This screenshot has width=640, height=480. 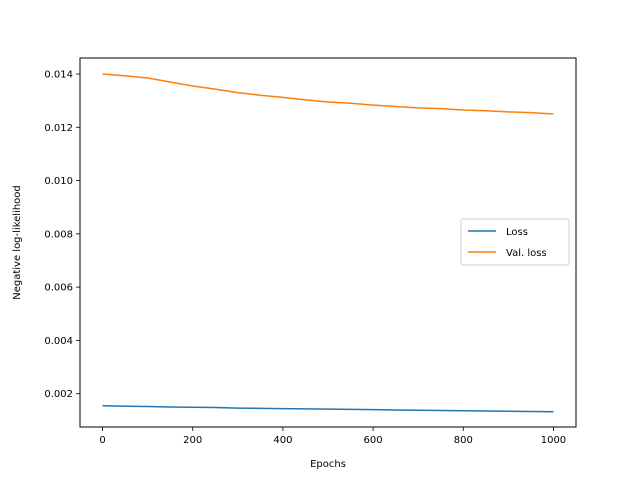 What do you see at coordinates (192, 440) in the screenshot?
I see `x-tick-label: 200` at bounding box center [192, 440].